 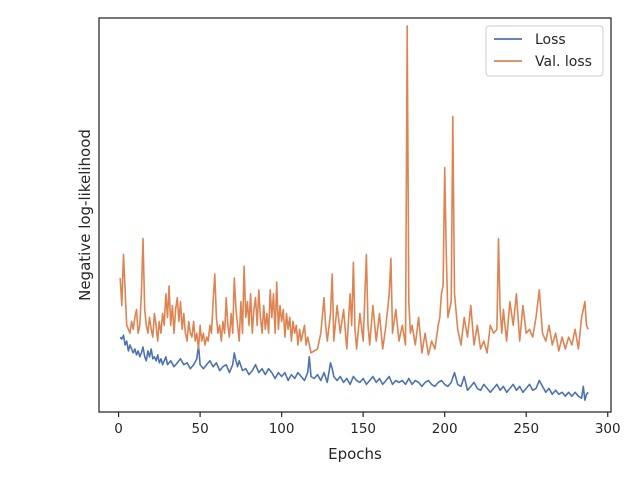 I want to click on legend: Loss Val. loss, so click(x=544, y=51).